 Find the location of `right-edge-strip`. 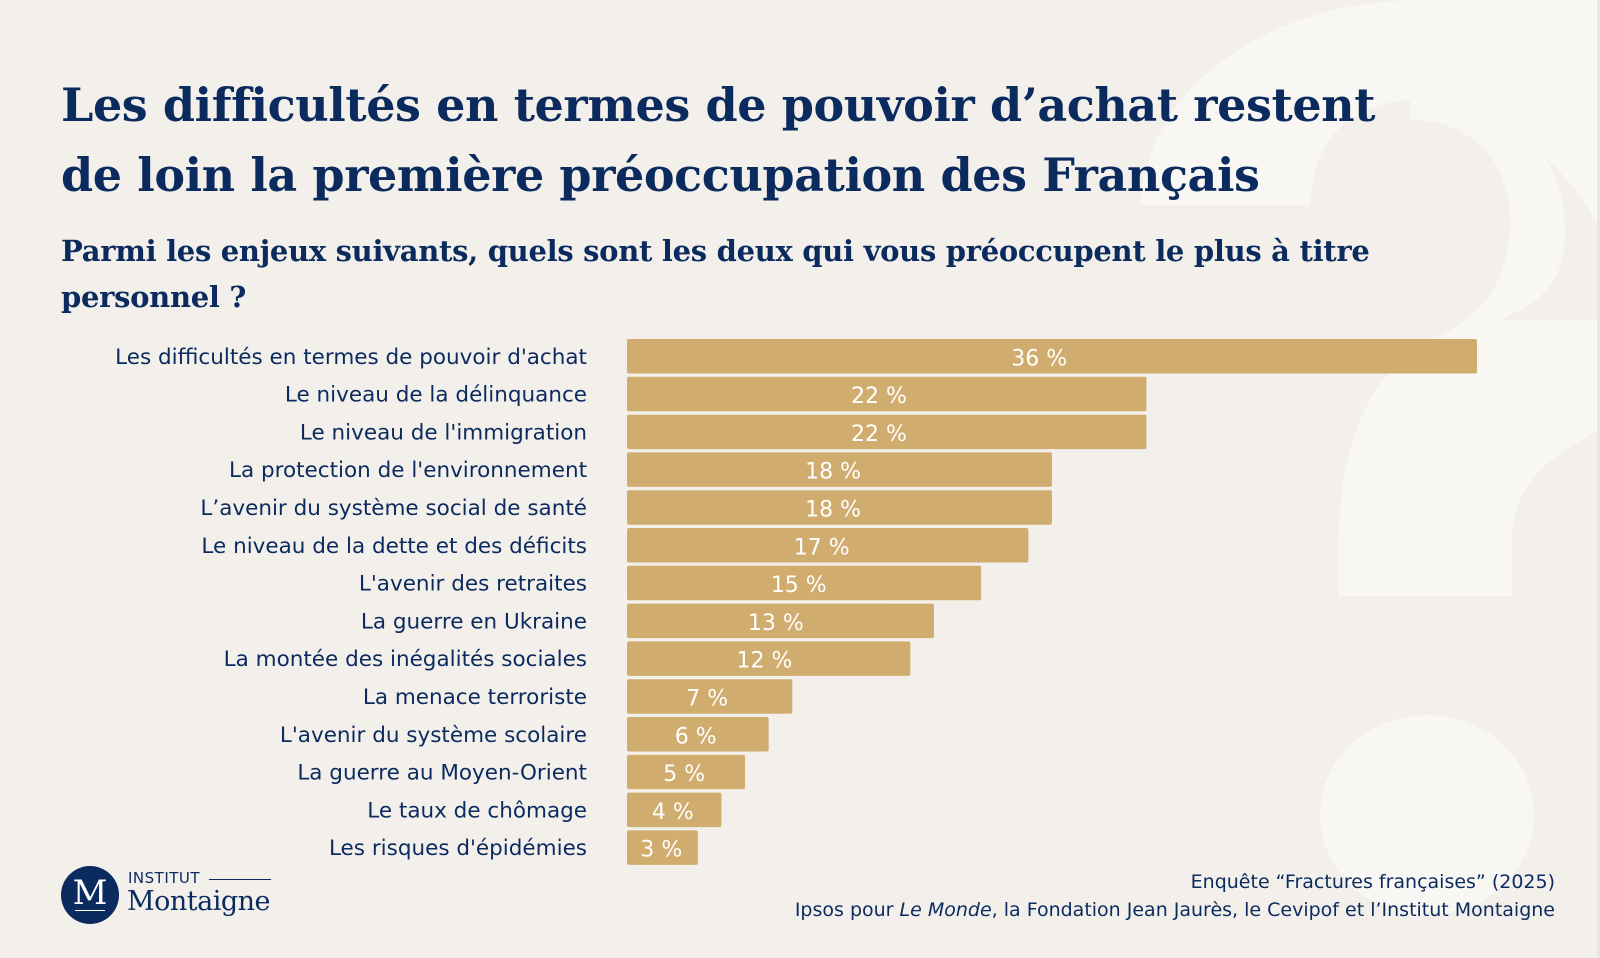

right-edge-strip is located at coordinates (1598, 479).